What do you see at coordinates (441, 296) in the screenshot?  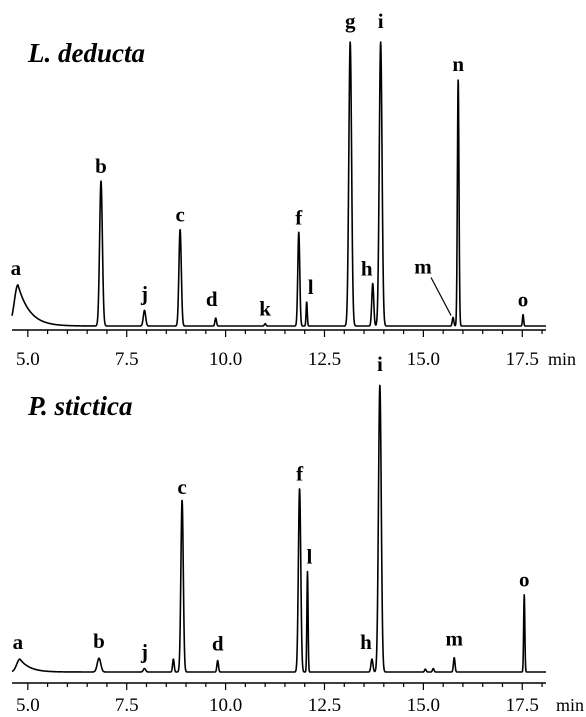 I see `peak-leader-line` at bounding box center [441, 296].